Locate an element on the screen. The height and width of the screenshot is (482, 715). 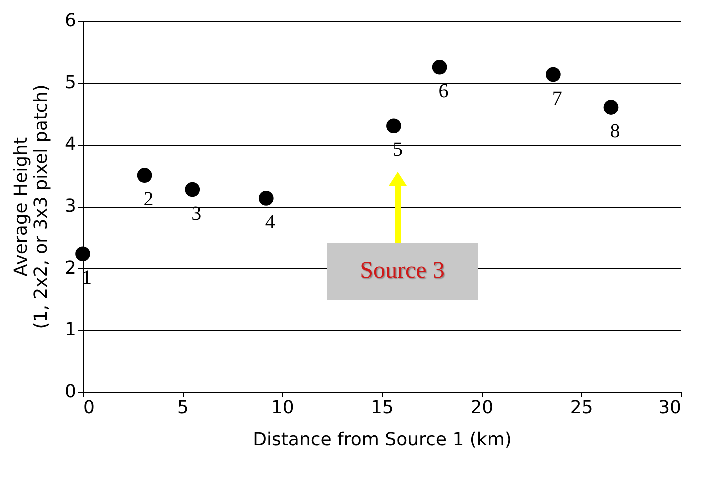
y-tick-label: 6 is located at coordinates (70, 21).